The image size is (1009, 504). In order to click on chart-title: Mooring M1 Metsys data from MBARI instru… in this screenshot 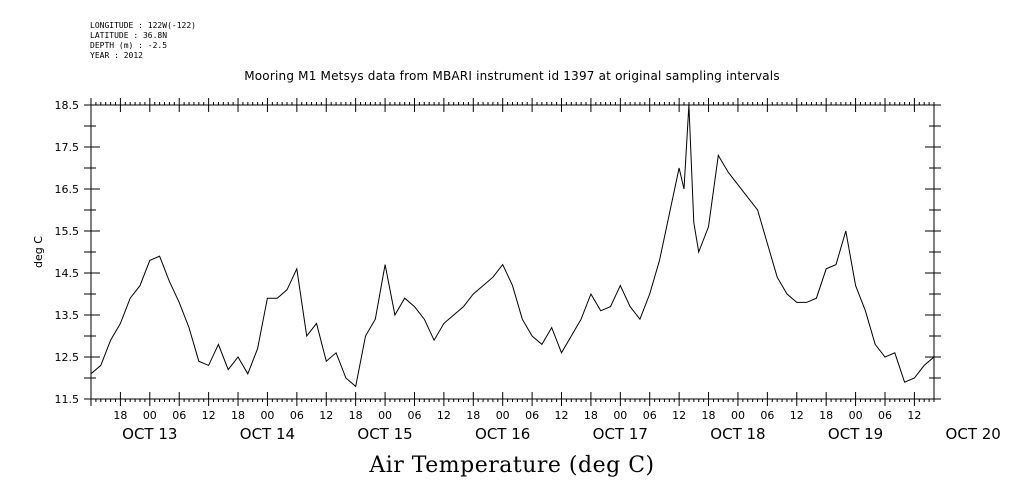, I will do `click(512, 76)`.